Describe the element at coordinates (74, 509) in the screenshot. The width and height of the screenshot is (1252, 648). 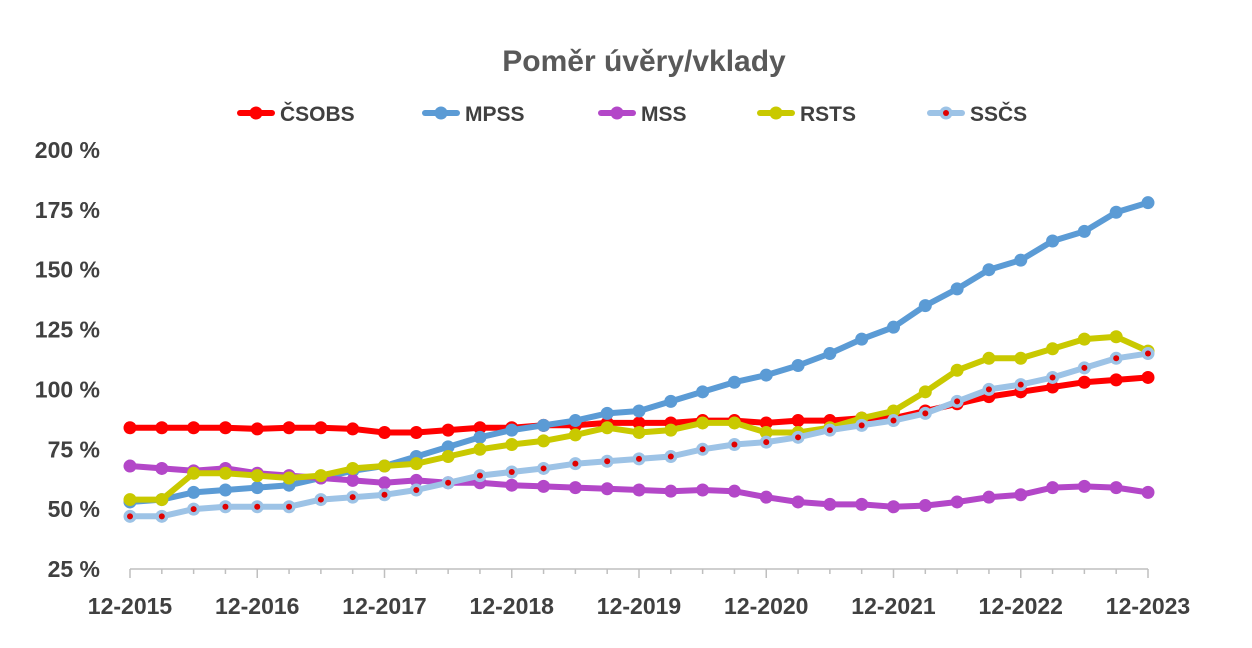
I see `y-tick-label: 50 %` at that location.